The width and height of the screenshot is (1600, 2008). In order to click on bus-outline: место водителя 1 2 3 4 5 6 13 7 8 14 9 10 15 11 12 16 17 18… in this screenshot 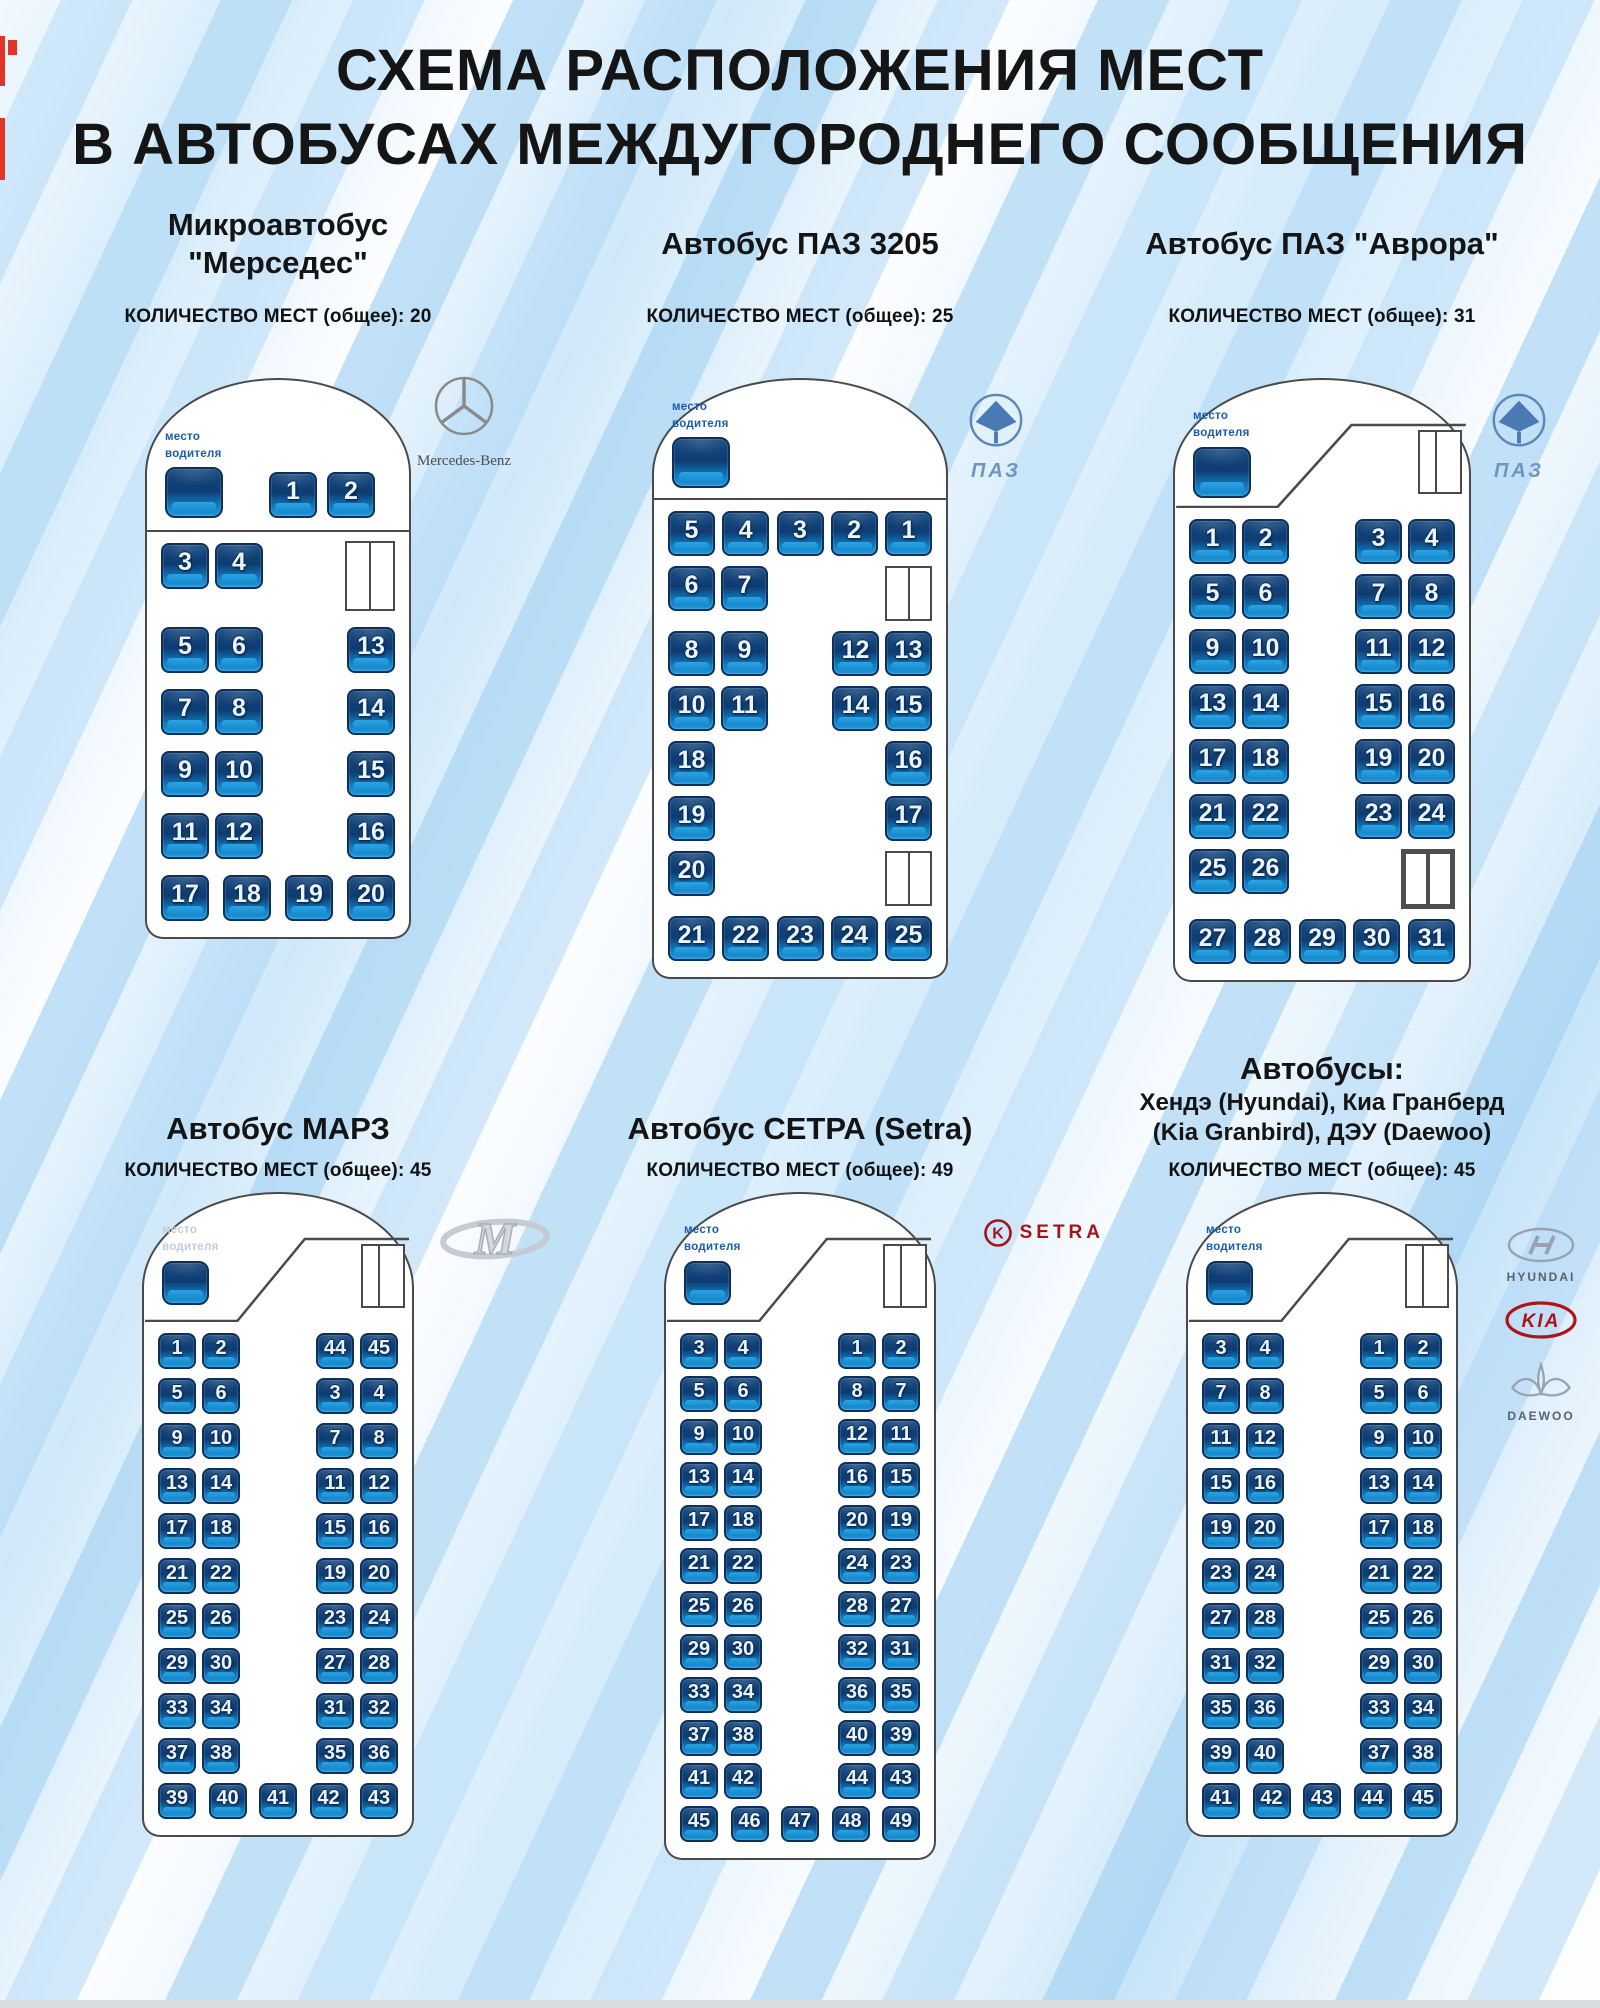, I will do `click(278, 659)`.